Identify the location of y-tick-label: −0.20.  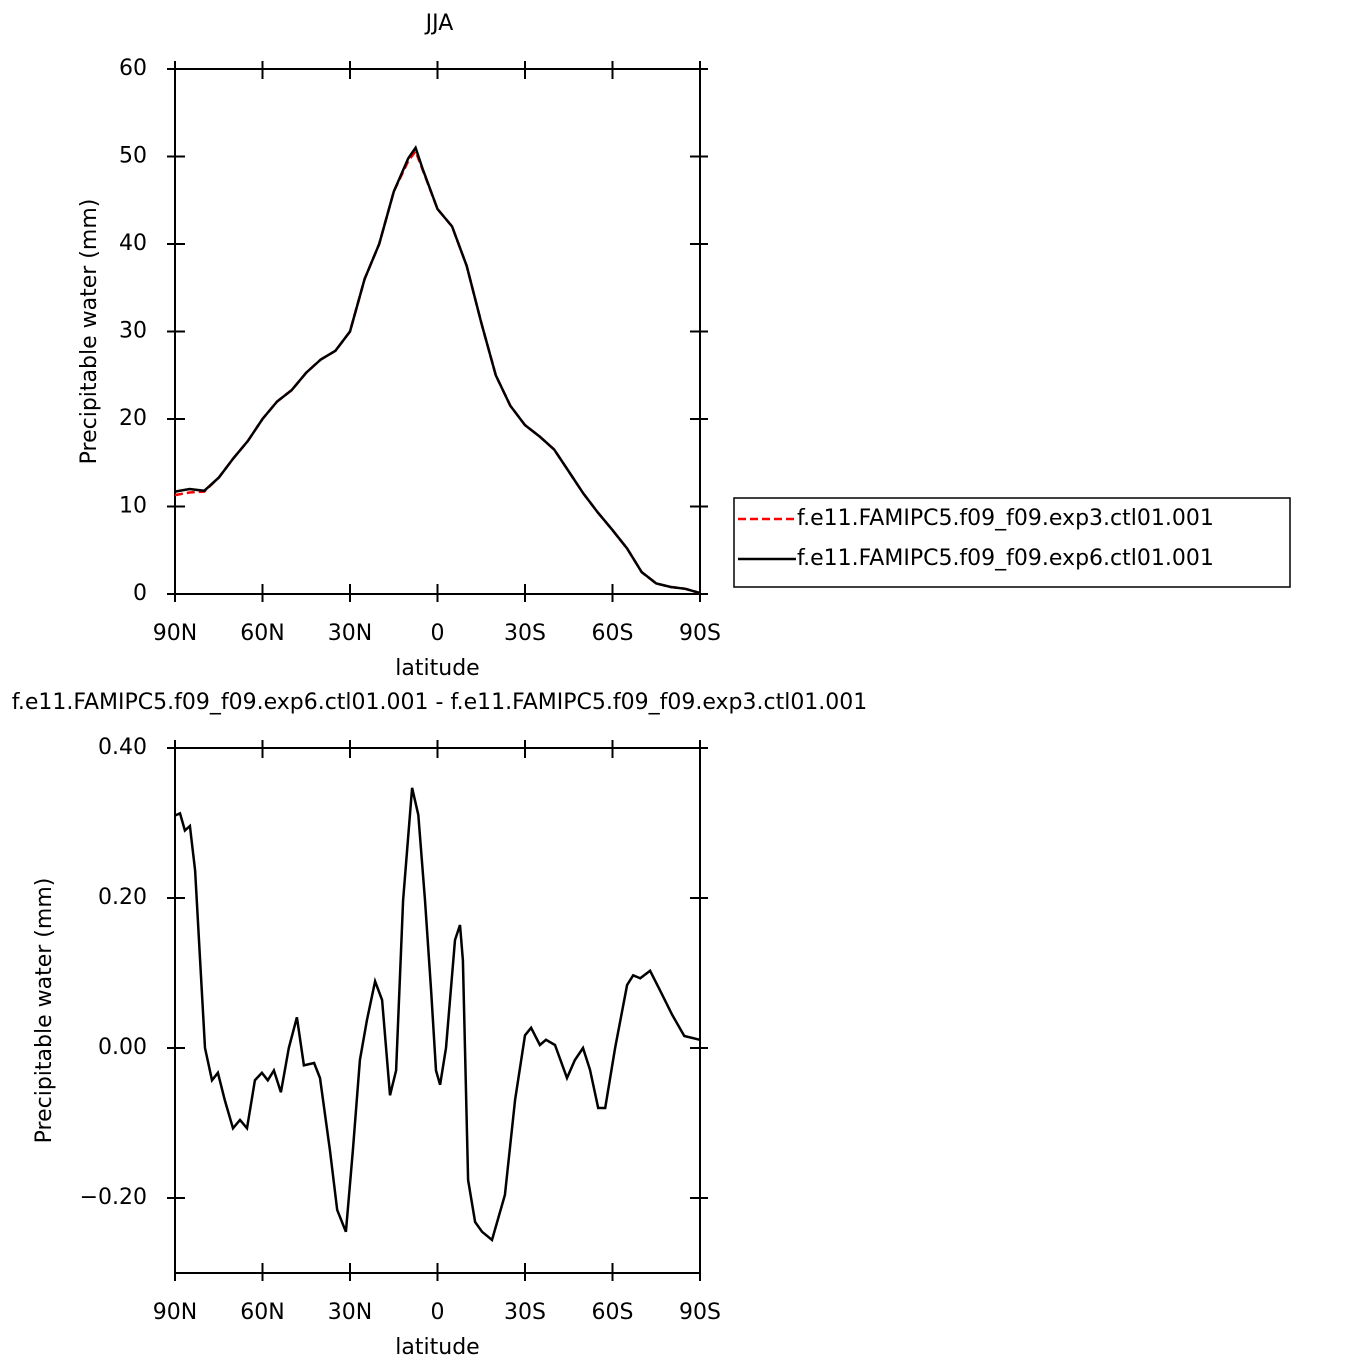
(113, 1197).